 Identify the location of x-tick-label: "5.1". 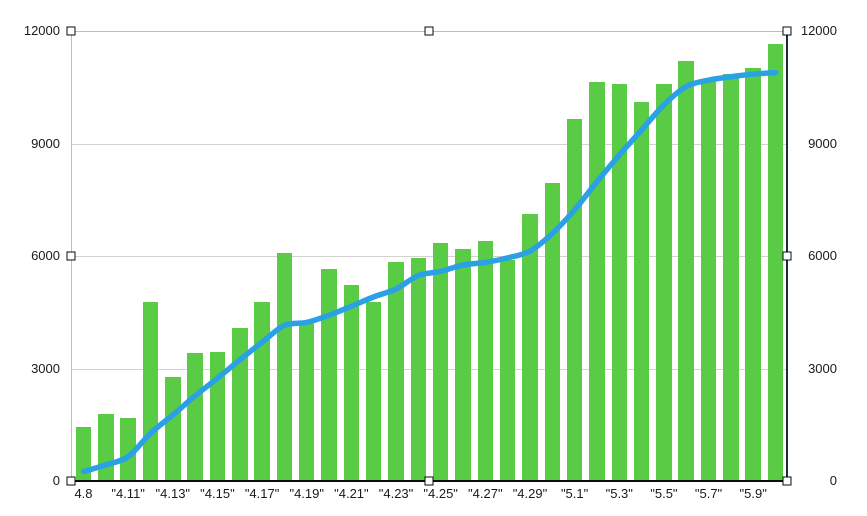
(574, 493).